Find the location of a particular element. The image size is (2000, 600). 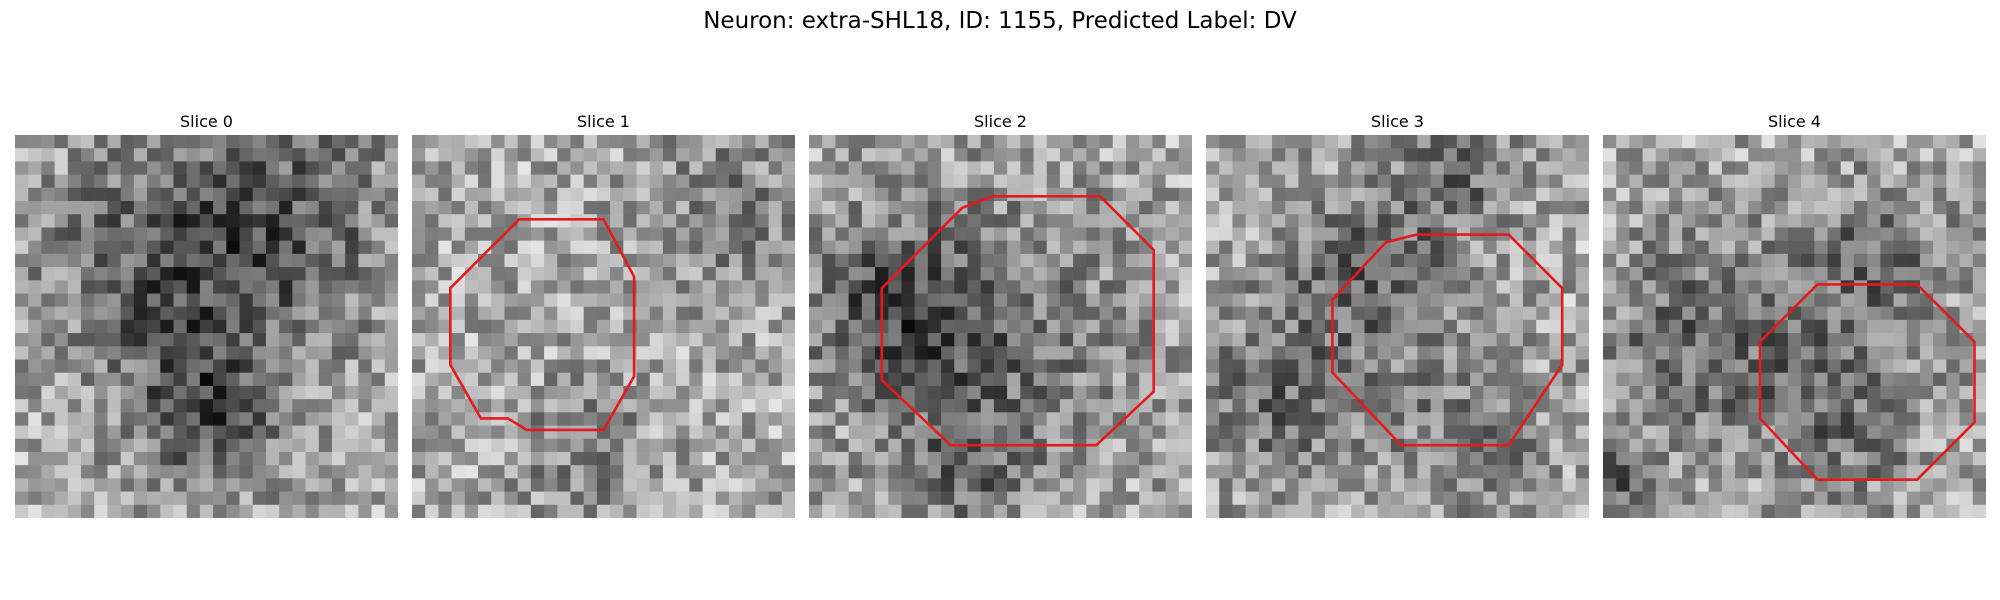

panel-title: Slice 0 is located at coordinates (206, 121).